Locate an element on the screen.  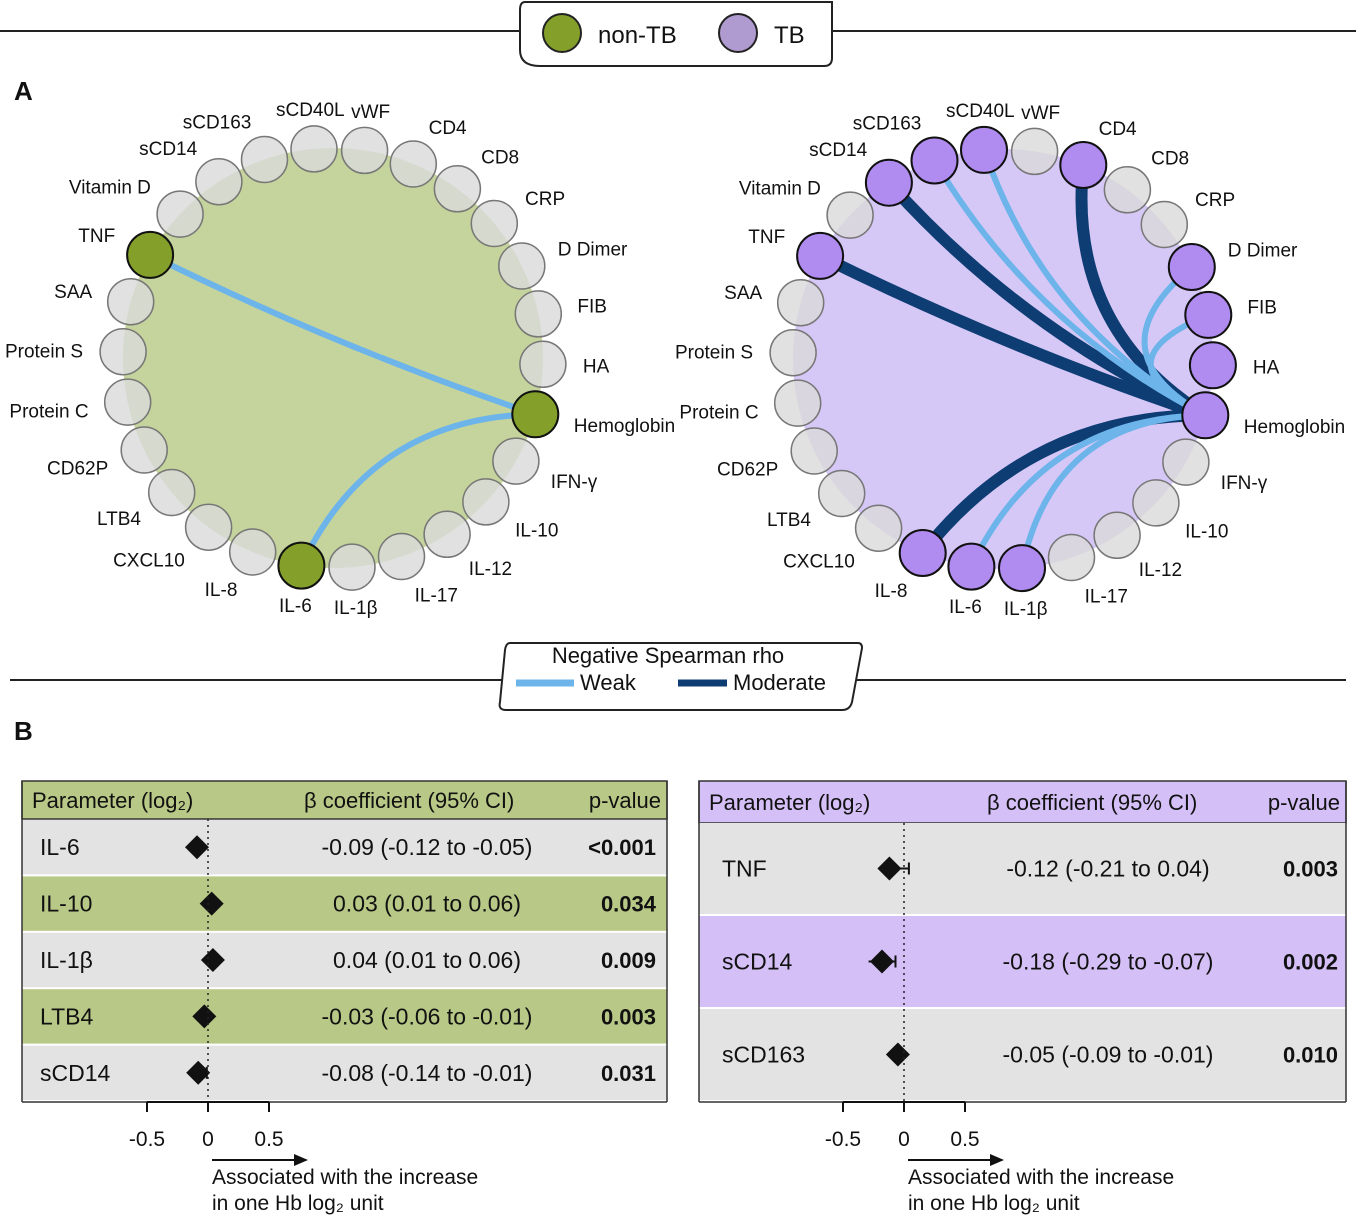
axis-note-line1: Associated with the increase is located at coordinates (1041, 1177).